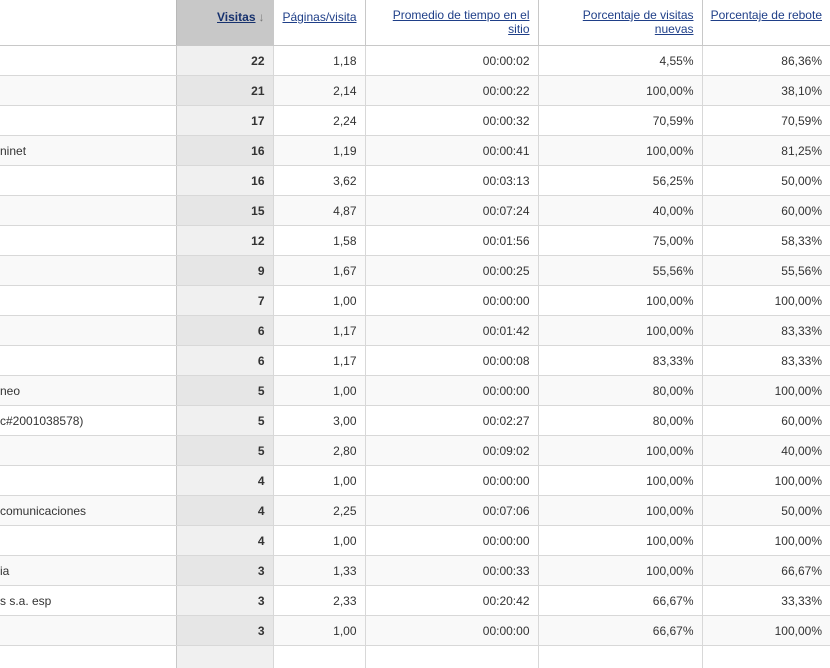 This screenshot has height=668, width=830. Describe the element at coordinates (451, 91) in the screenshot. I see `avg-time-cell: 00:00:22` at that location.